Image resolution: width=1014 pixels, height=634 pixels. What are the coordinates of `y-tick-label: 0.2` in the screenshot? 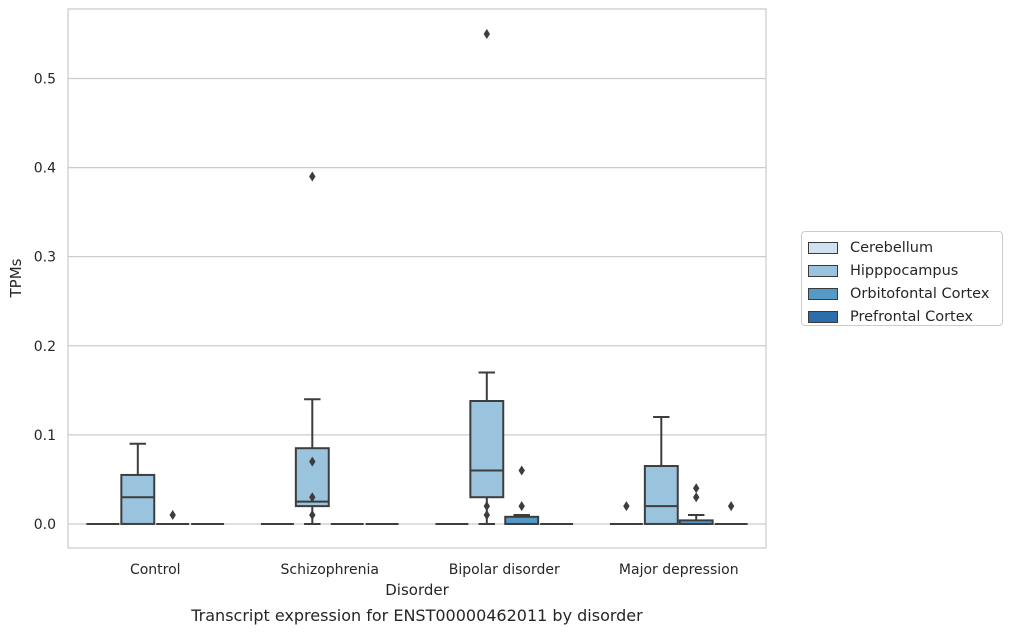 It's located at (45, 347).